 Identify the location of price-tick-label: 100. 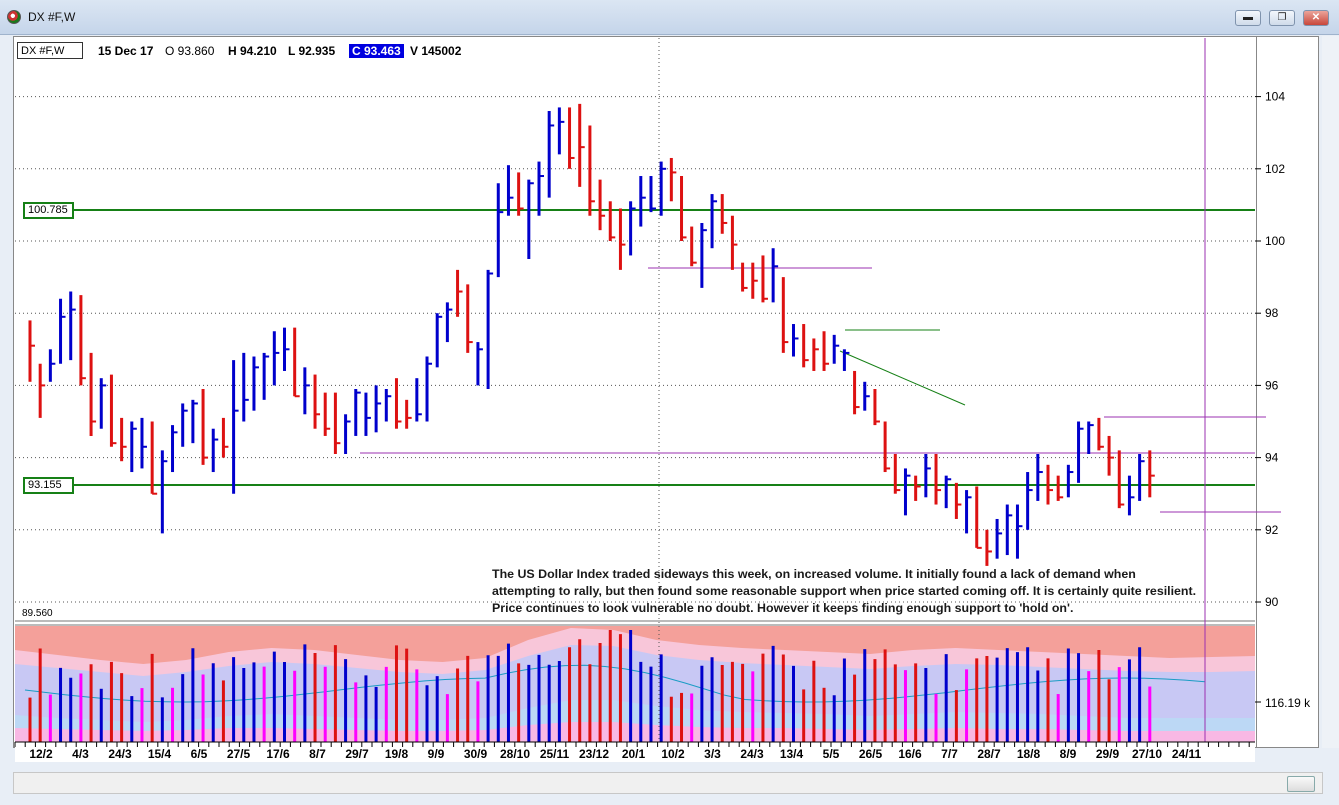
(1275, 241).